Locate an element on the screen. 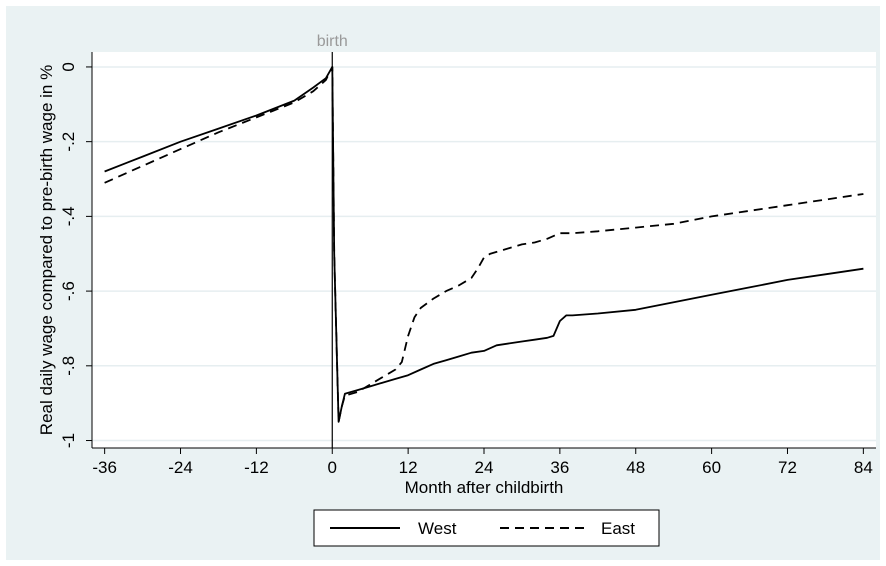 The width and height of the screenshot is (886, 566). x-tick-label: 48 is located at coordinates (635, 467).